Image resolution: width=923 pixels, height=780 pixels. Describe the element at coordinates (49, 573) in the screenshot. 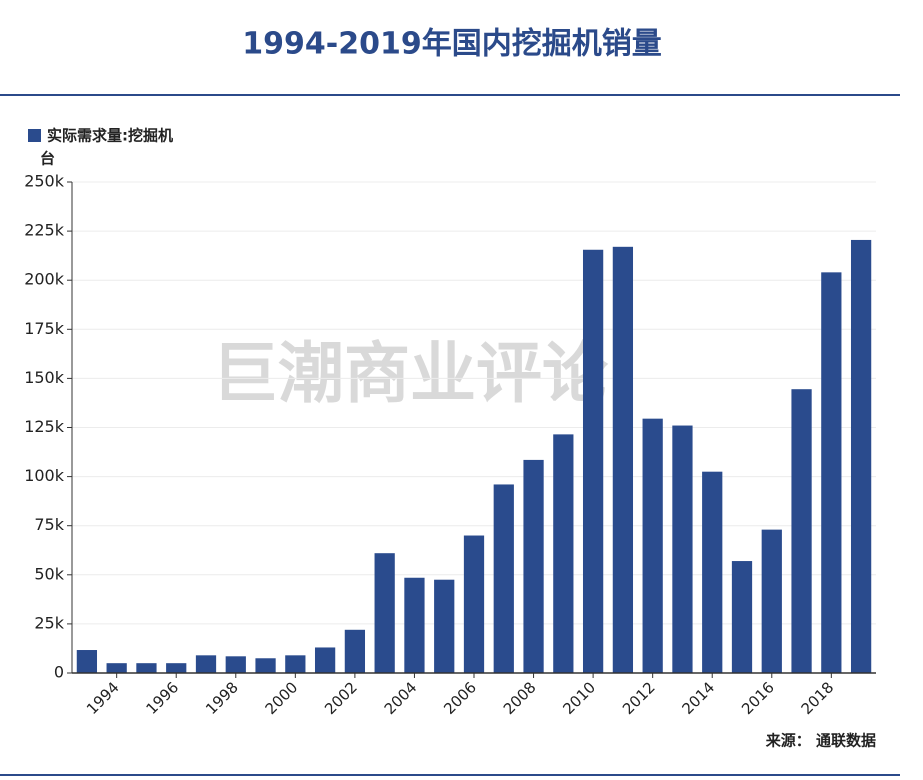

I see `y-tick-label: 50k` at that location.